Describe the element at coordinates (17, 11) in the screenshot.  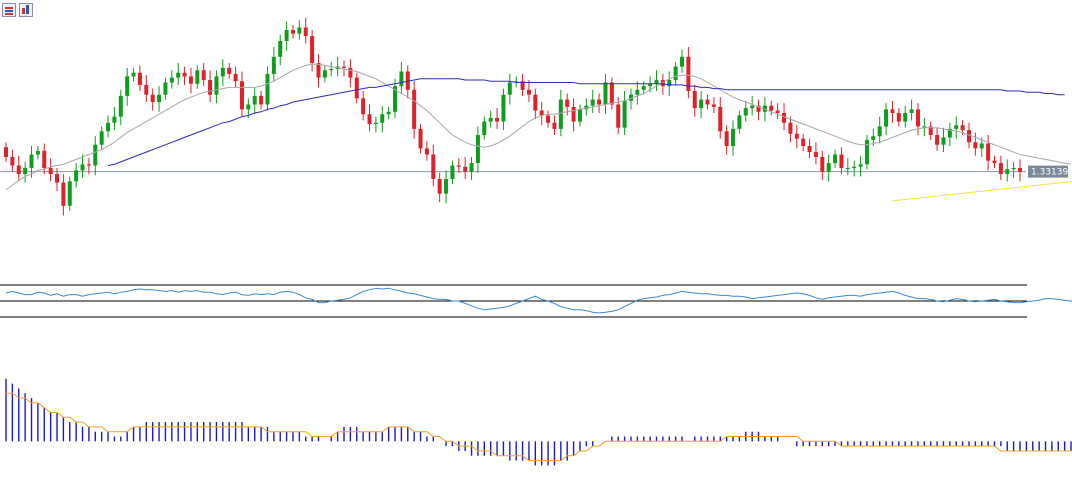
I see `toolbar` at that location.